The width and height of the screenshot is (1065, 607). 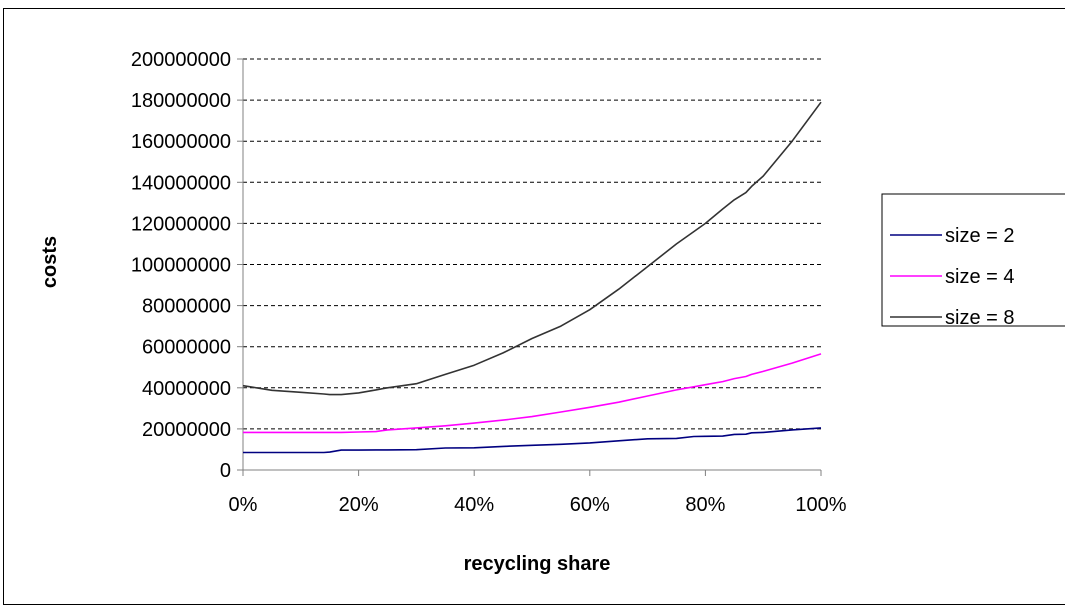 I want to click on legend-label-1: size = 2, so click(x=979, y=236).